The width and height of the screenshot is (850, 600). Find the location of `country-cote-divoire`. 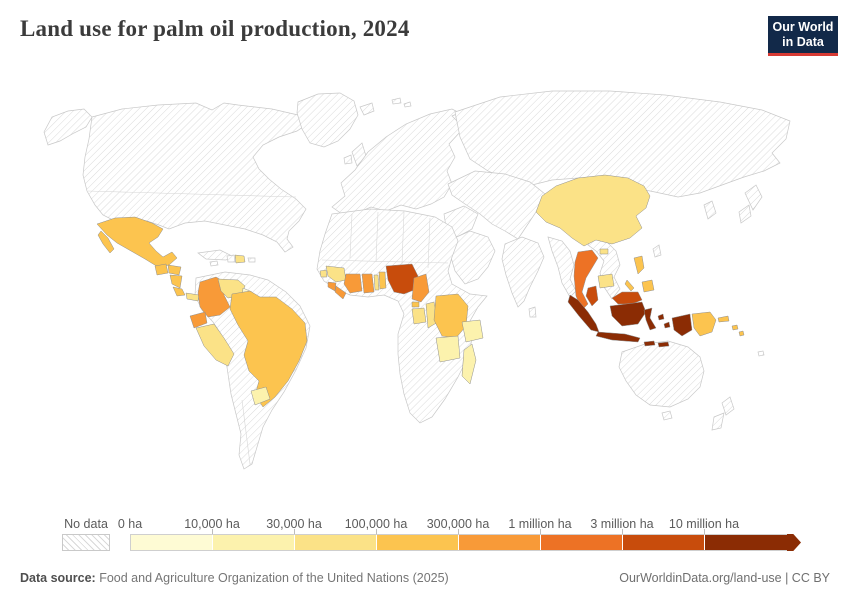

country-cote-divoire is located at coordinates (353, 283).